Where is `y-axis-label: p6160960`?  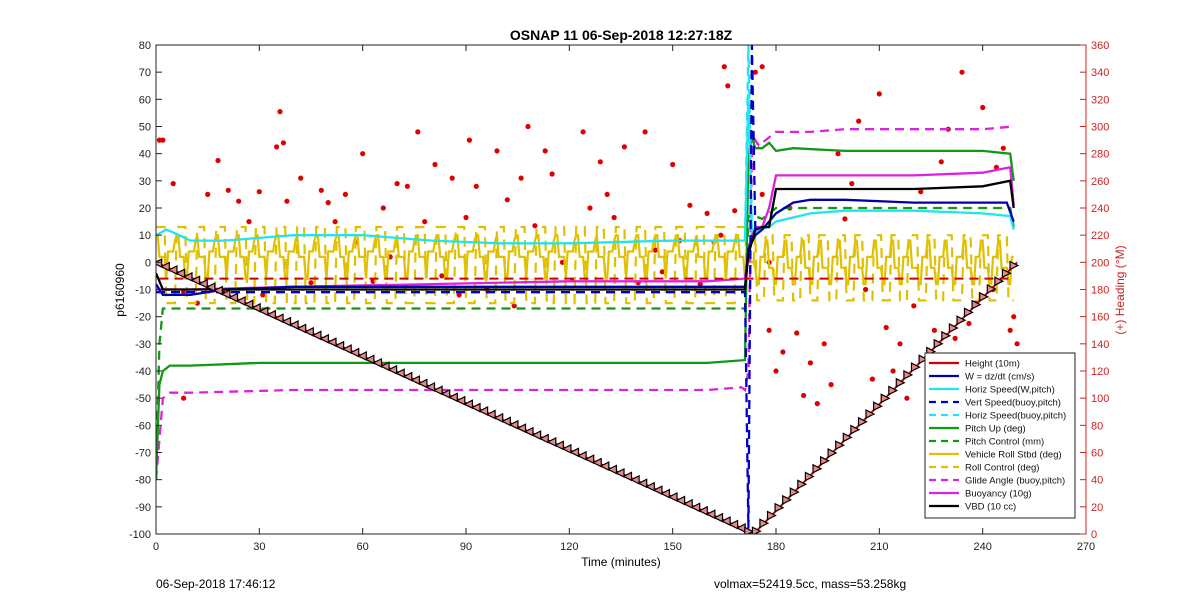
y-axis-label: p6160960 is located at coordinates (120, 290).